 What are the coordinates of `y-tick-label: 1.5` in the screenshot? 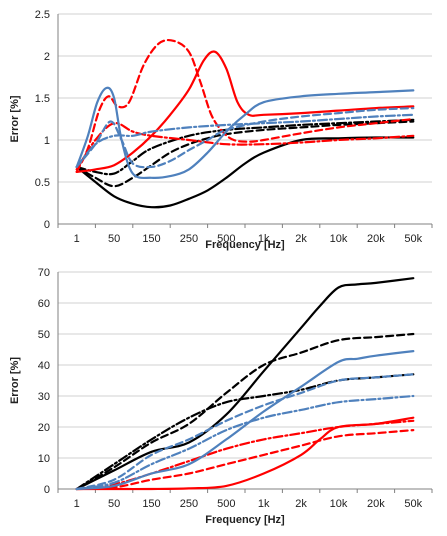 It's located at (42, 99).